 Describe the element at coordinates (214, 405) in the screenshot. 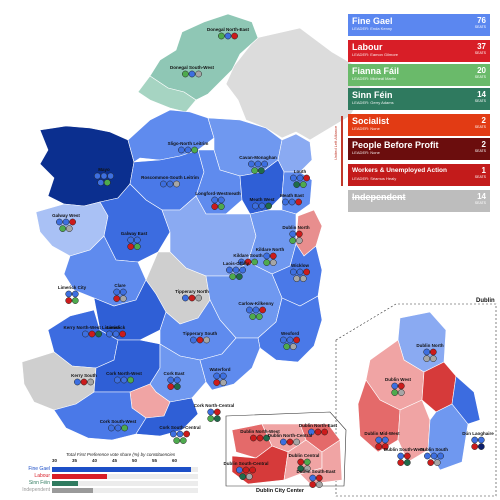

I see `constituency-label: Cork North-Central` at that location.